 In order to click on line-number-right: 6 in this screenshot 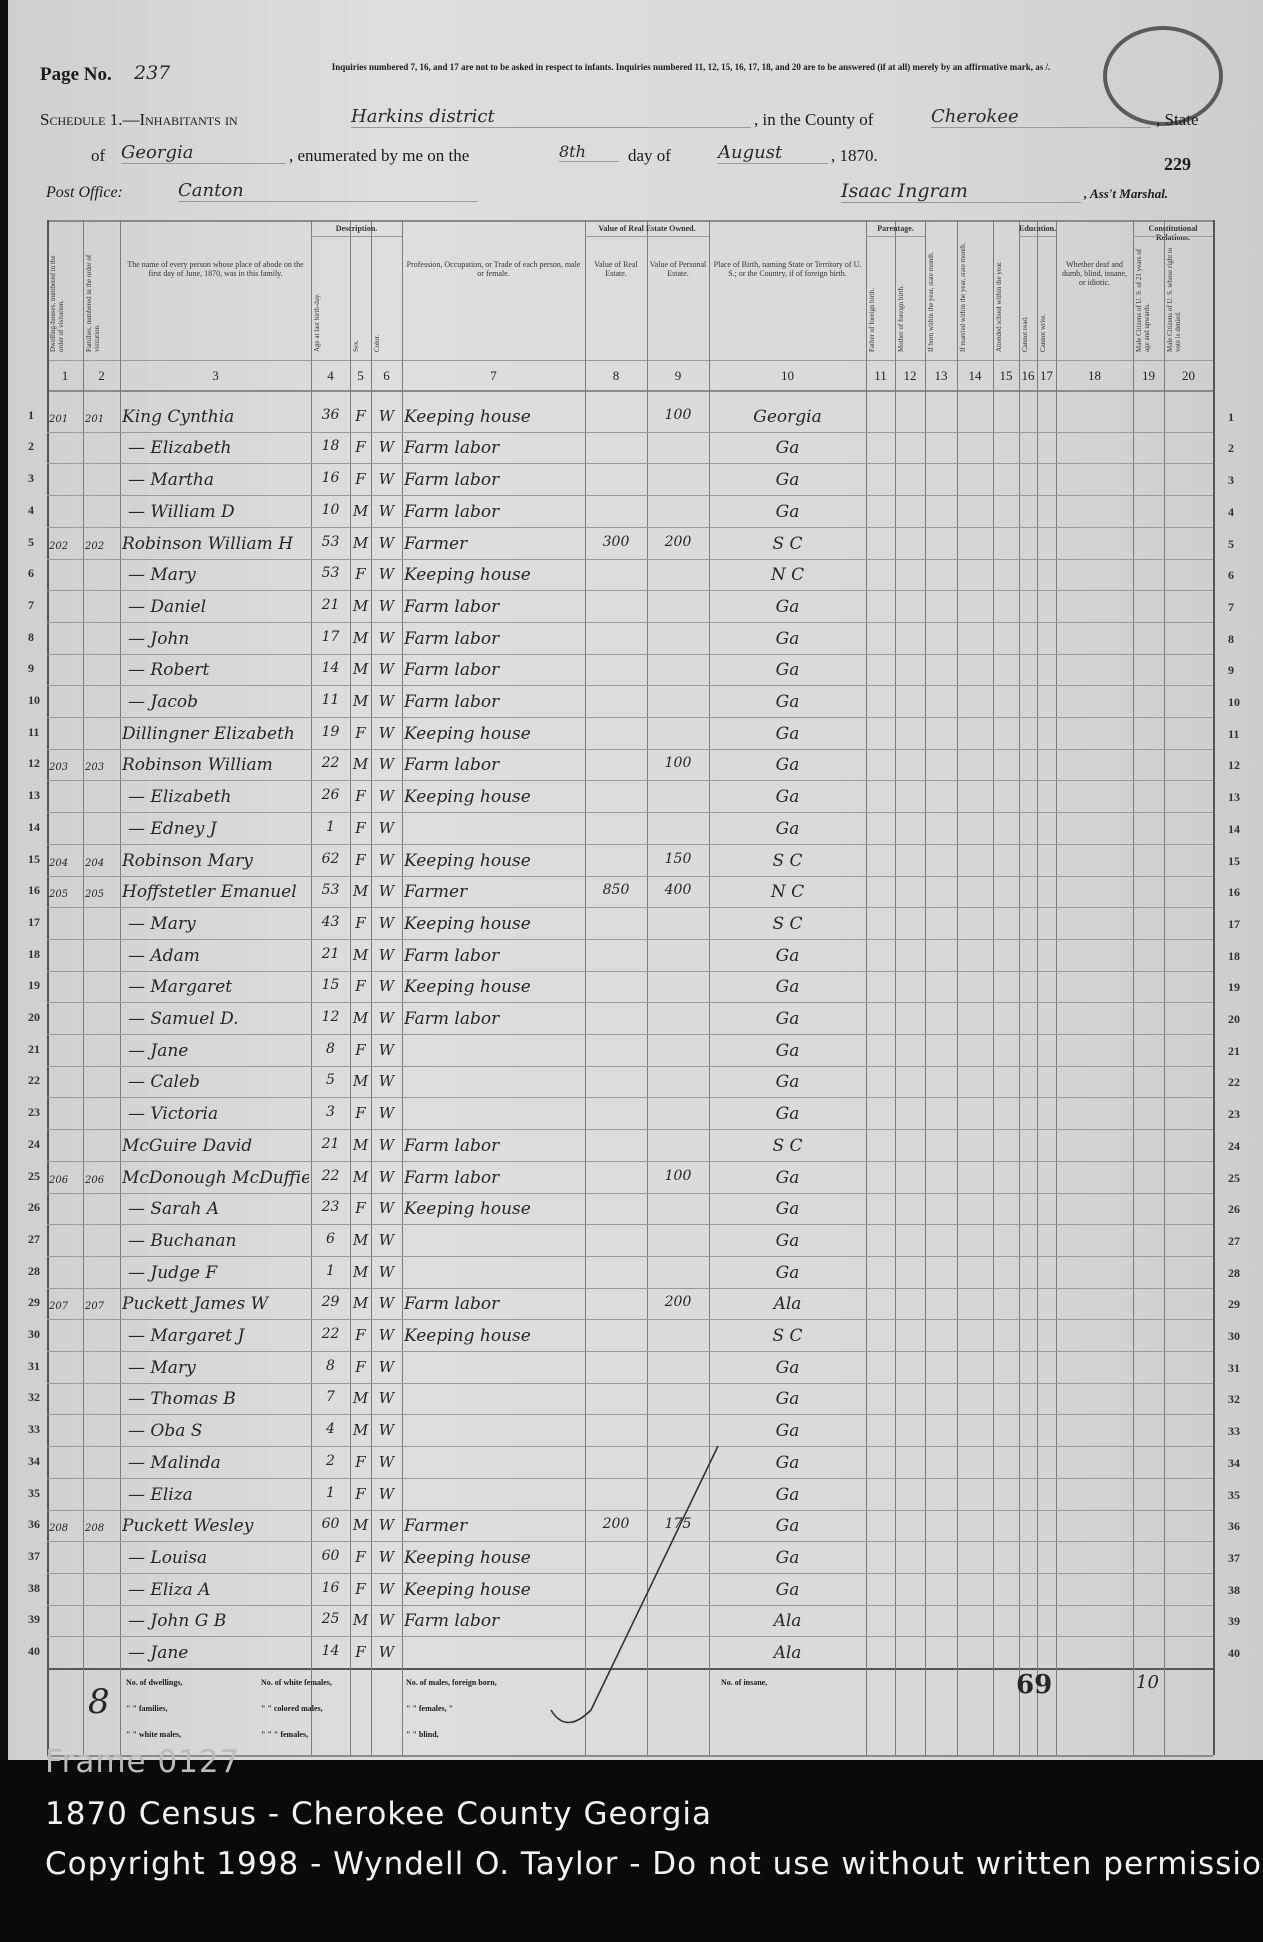, I will do `click(1231, 575)`.